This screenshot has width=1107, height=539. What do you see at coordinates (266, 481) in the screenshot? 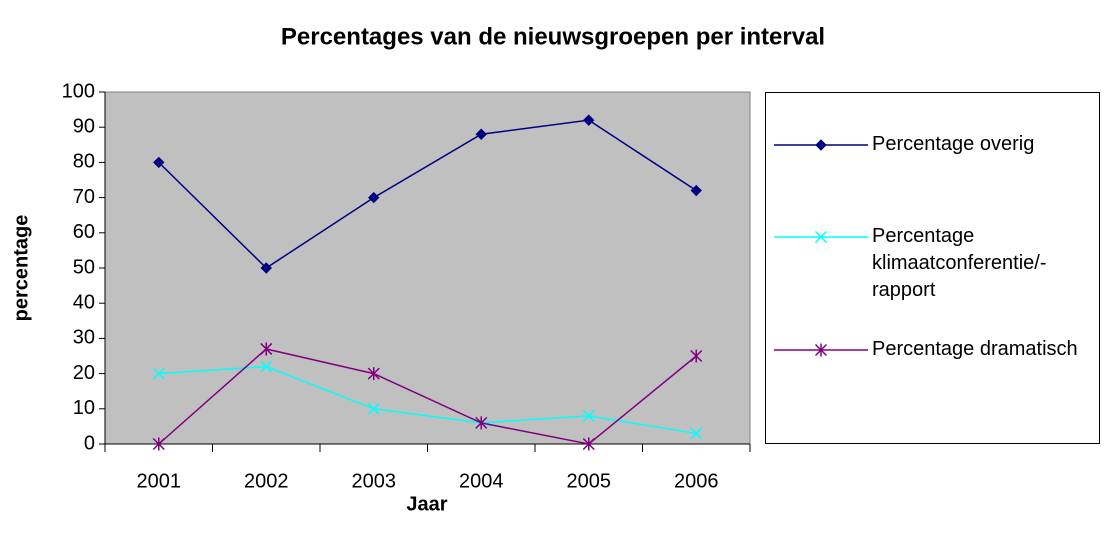
I see `x-tick-label: 2002` at bounding box center [266, 481].